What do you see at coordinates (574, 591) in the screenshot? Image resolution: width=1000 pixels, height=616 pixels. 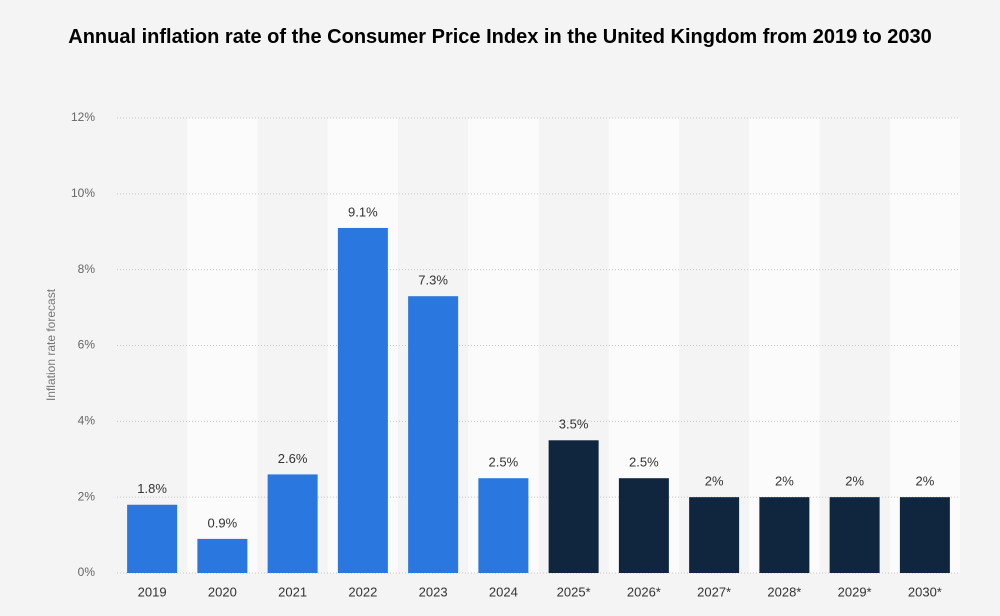 I see `x-tick-label: 2025*` at bounding box center [574, 591].